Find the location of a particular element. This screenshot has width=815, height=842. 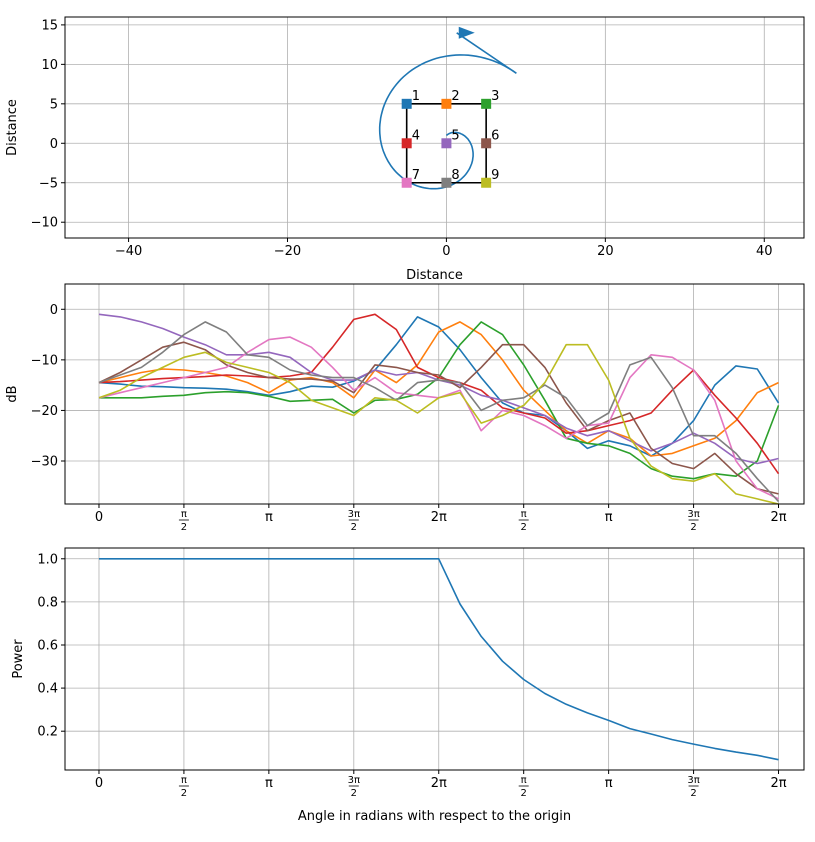

y-tick-label: 15 is located at coordinates (49, 25).